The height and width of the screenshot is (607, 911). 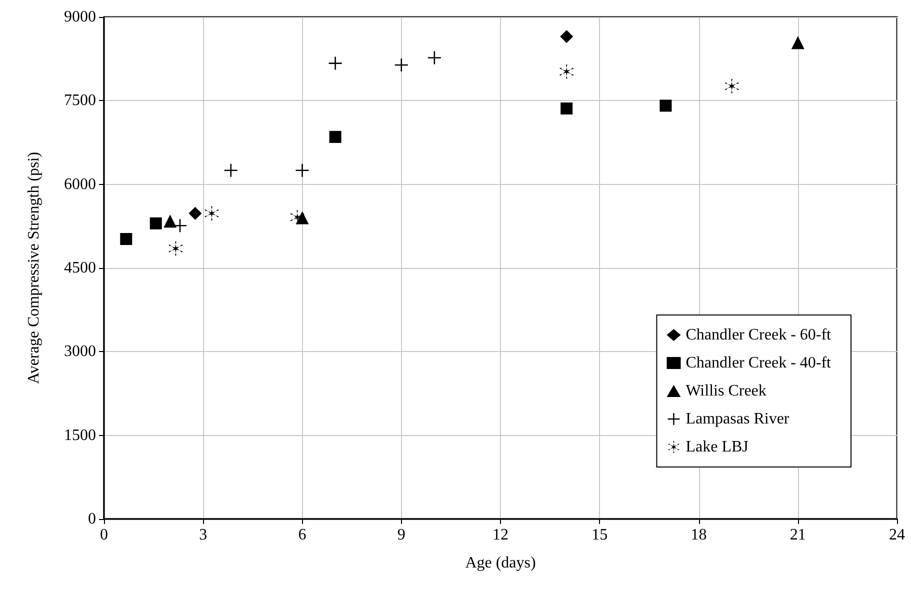 I want to click on x-tick-label: 15, so click(x=600, y=535).